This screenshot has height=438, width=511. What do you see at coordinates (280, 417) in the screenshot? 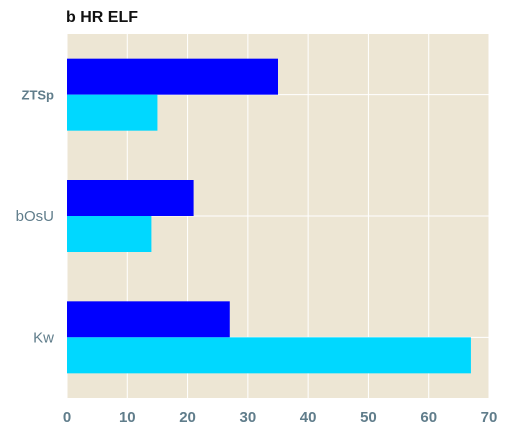
I see `x-axis-ticks: 0 10 20 30 40 50 60 70` at bounding box center [280, 417].